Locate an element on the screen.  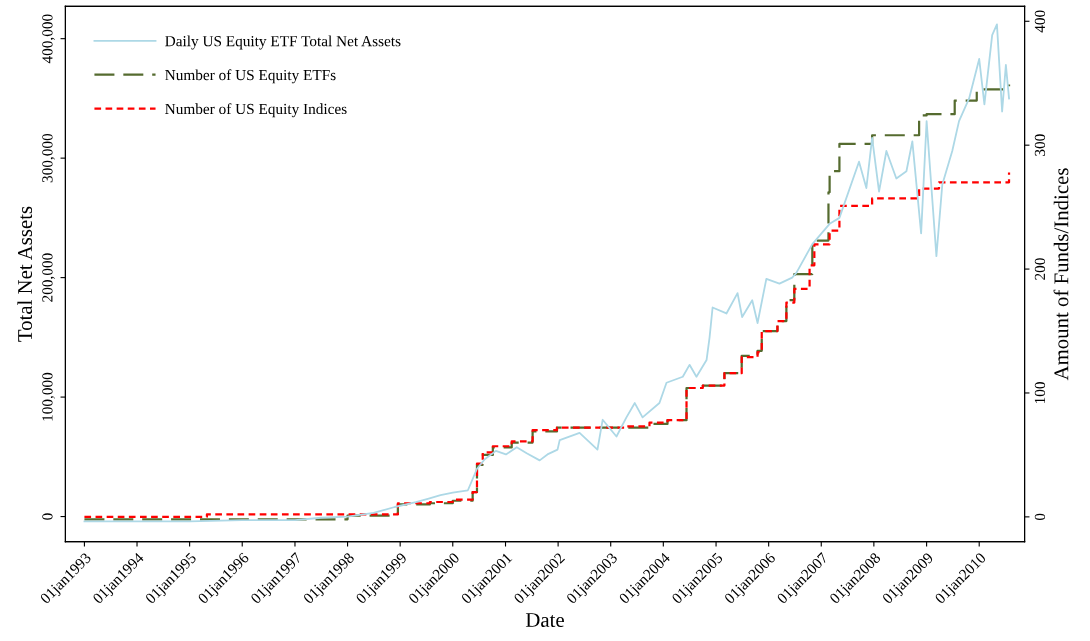
y-tick-label: 100,000 is located at coordinates (48, 396).